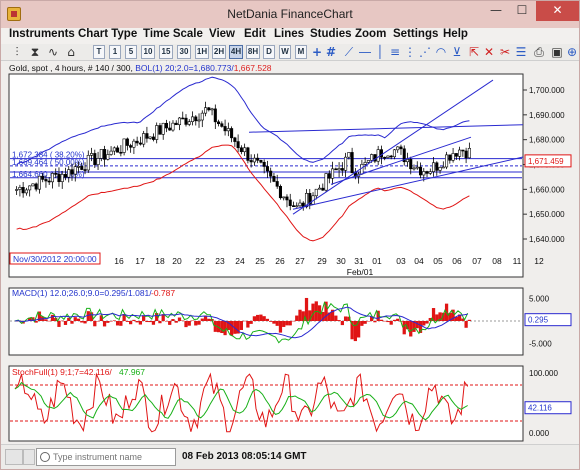 The image size is (580, 470). I want to click on candle-chart-icon: ⧗, so click(35, 52).